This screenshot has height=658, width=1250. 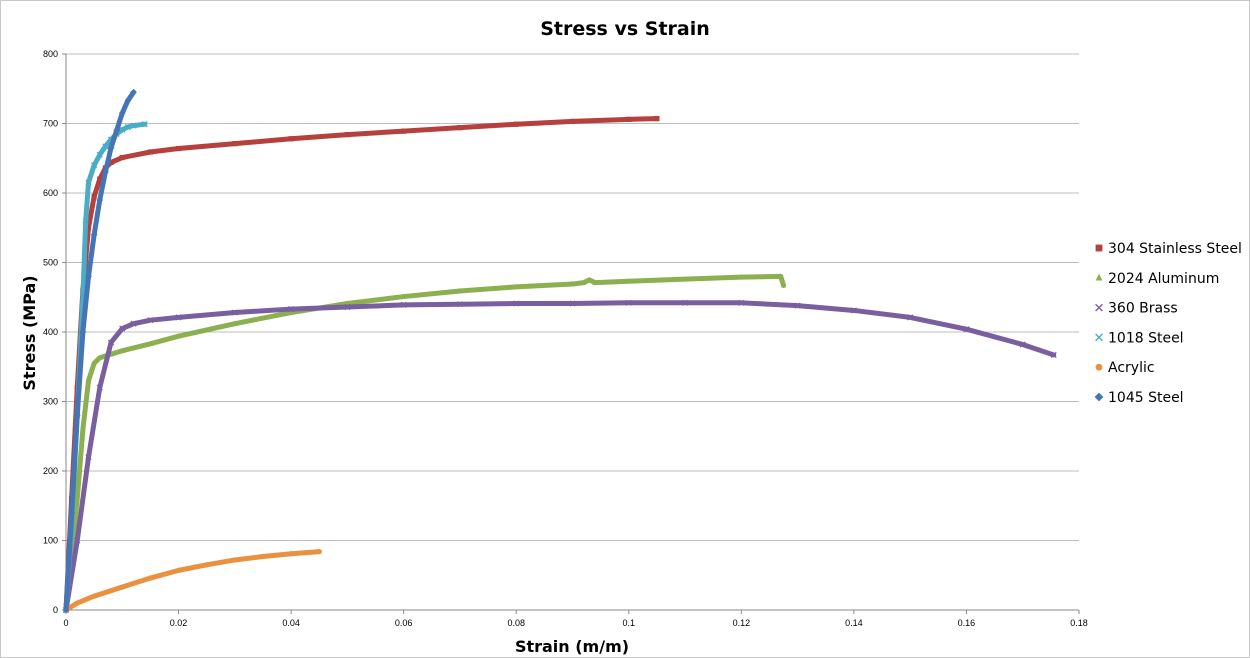 What do you see at coordinates (1175, 249) in the screenshot?
I see `legend-label: 304 Stainless Steel` at bounding box center [1175, 249].